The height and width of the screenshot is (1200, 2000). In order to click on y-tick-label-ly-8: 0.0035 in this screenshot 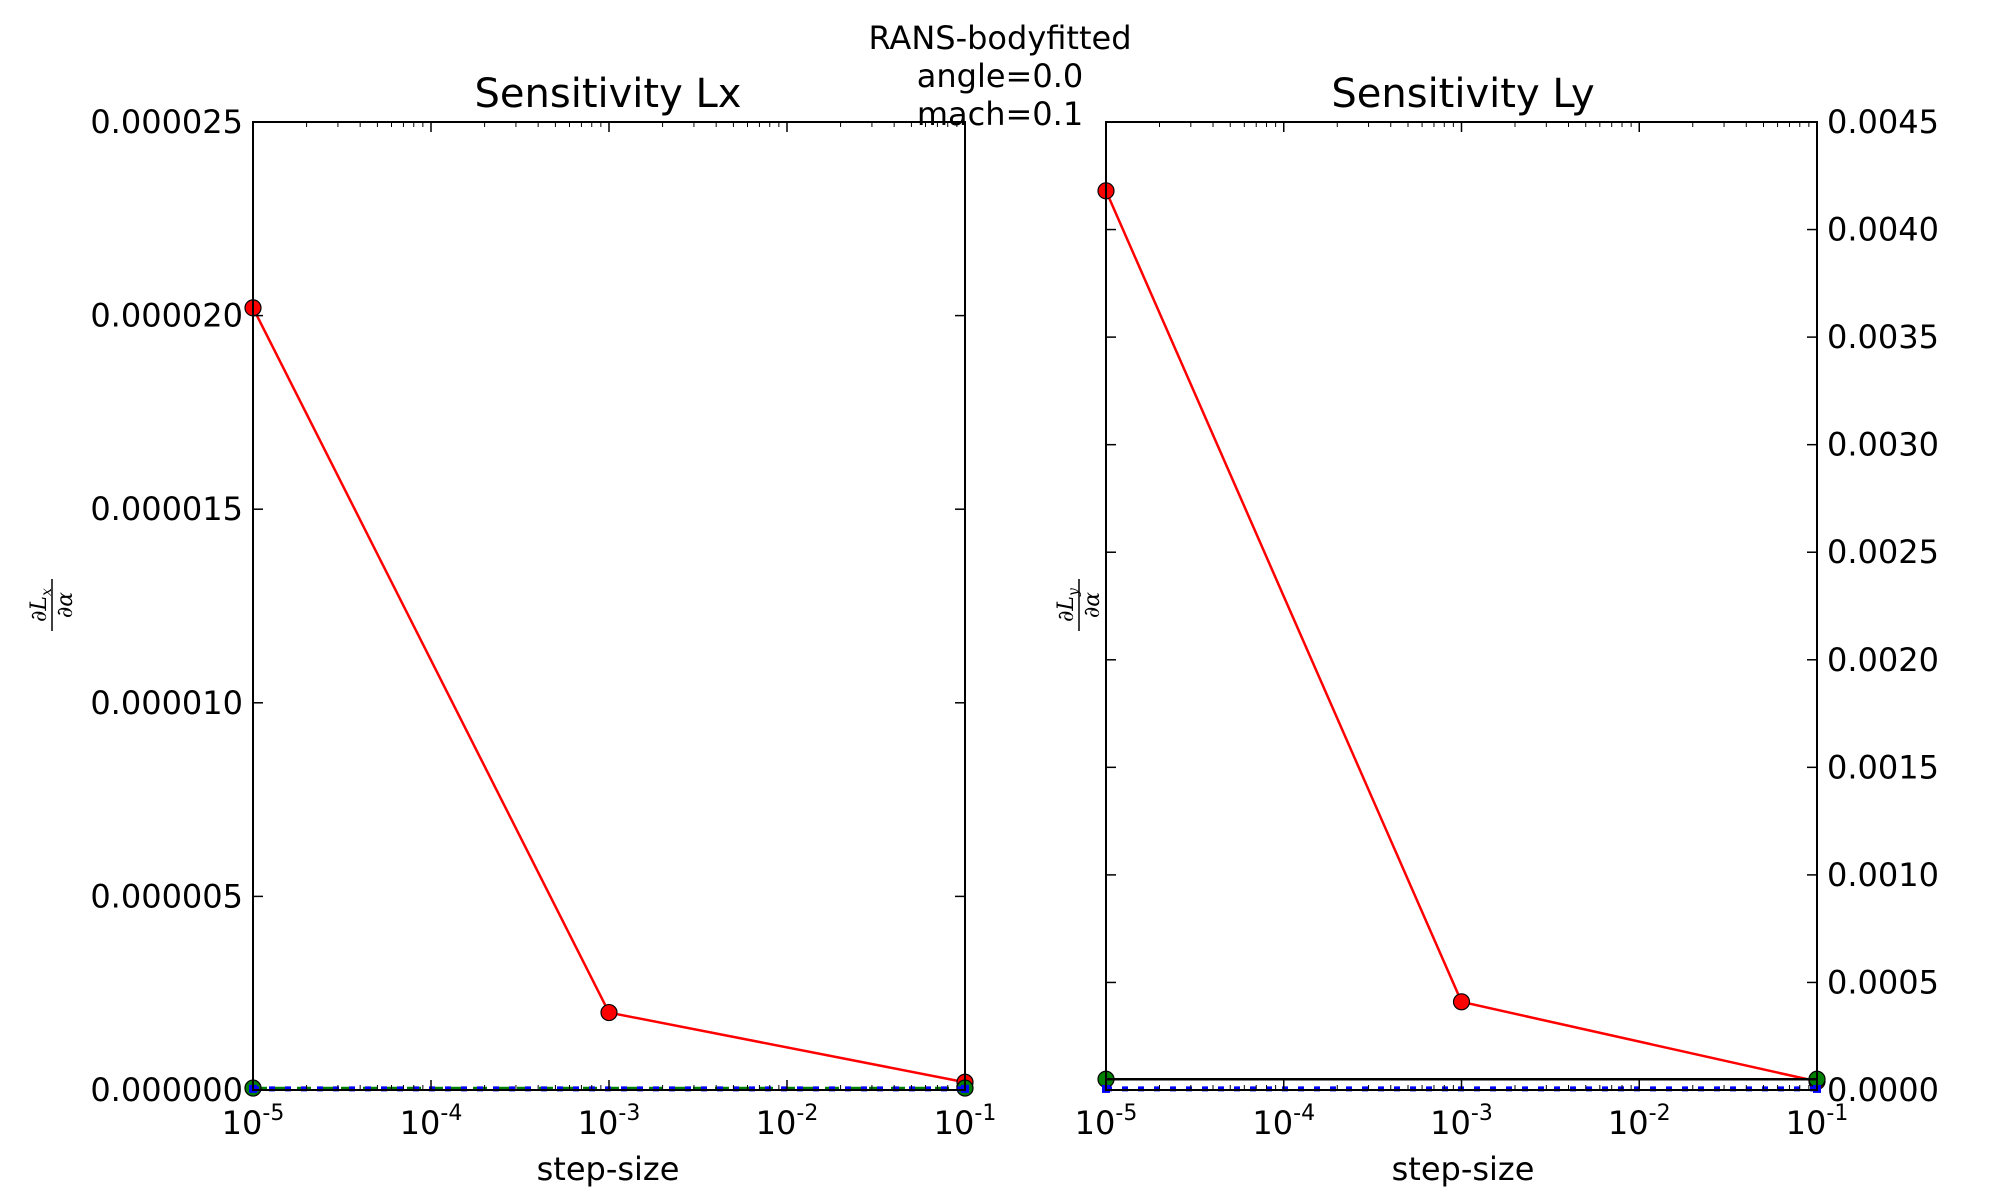, I will do `click(1883, 337)`.